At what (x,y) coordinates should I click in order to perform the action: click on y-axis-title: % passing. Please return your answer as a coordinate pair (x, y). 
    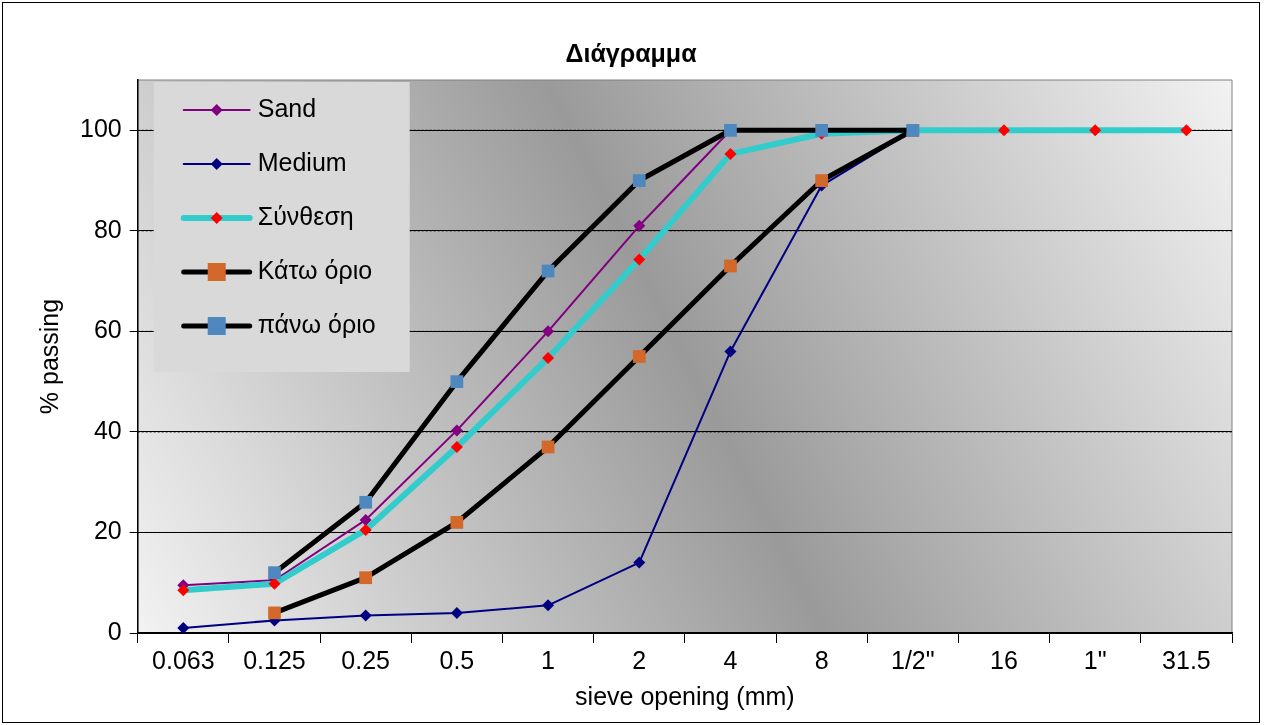
    Looking at the image, I should click on (48, 356).